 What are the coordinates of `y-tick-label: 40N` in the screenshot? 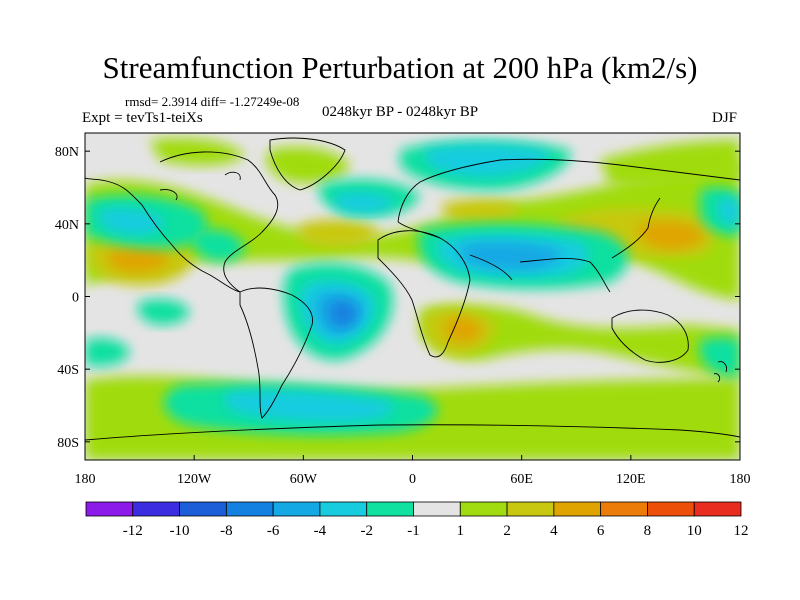 It's located at (67, 225).